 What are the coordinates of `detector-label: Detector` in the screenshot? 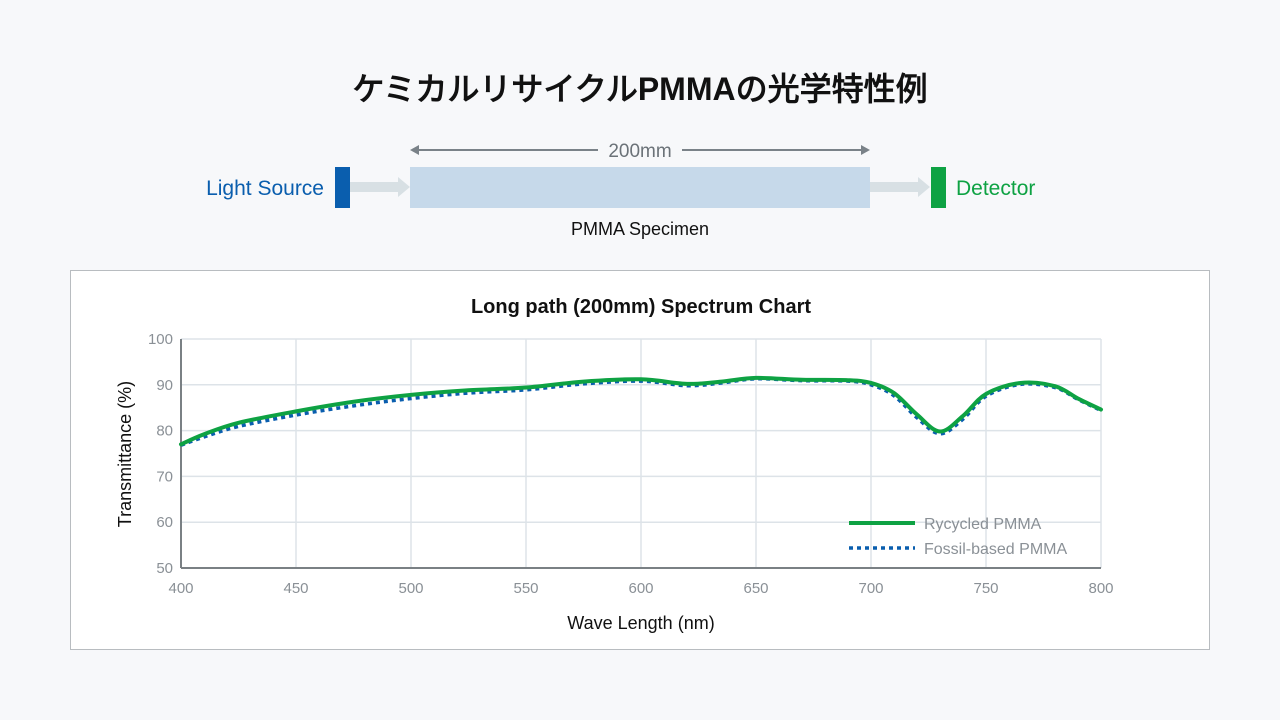 It's located at (995, 188).